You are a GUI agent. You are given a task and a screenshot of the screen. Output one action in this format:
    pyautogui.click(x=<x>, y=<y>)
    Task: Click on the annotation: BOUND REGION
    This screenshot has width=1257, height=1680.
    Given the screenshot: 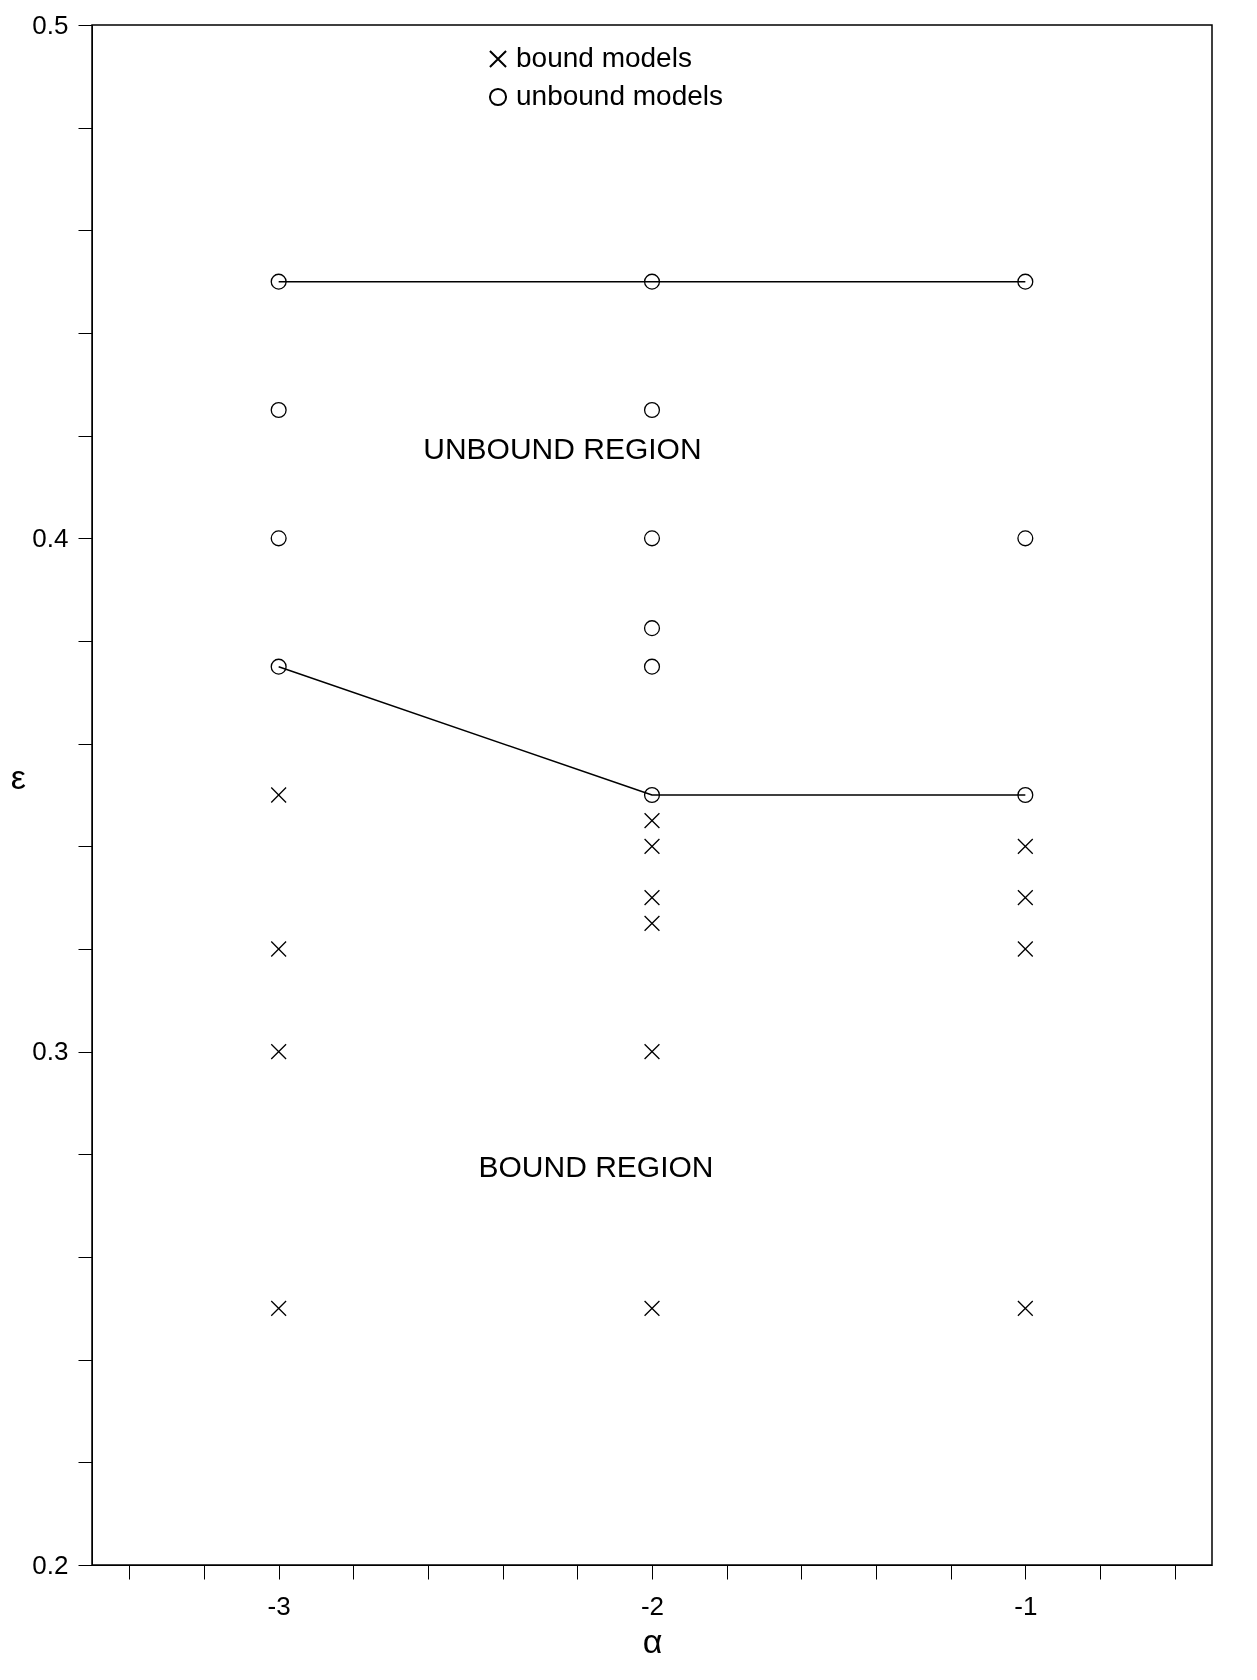 What is the action you would take?
    pyautogui.click(x=596, y=1166)
    